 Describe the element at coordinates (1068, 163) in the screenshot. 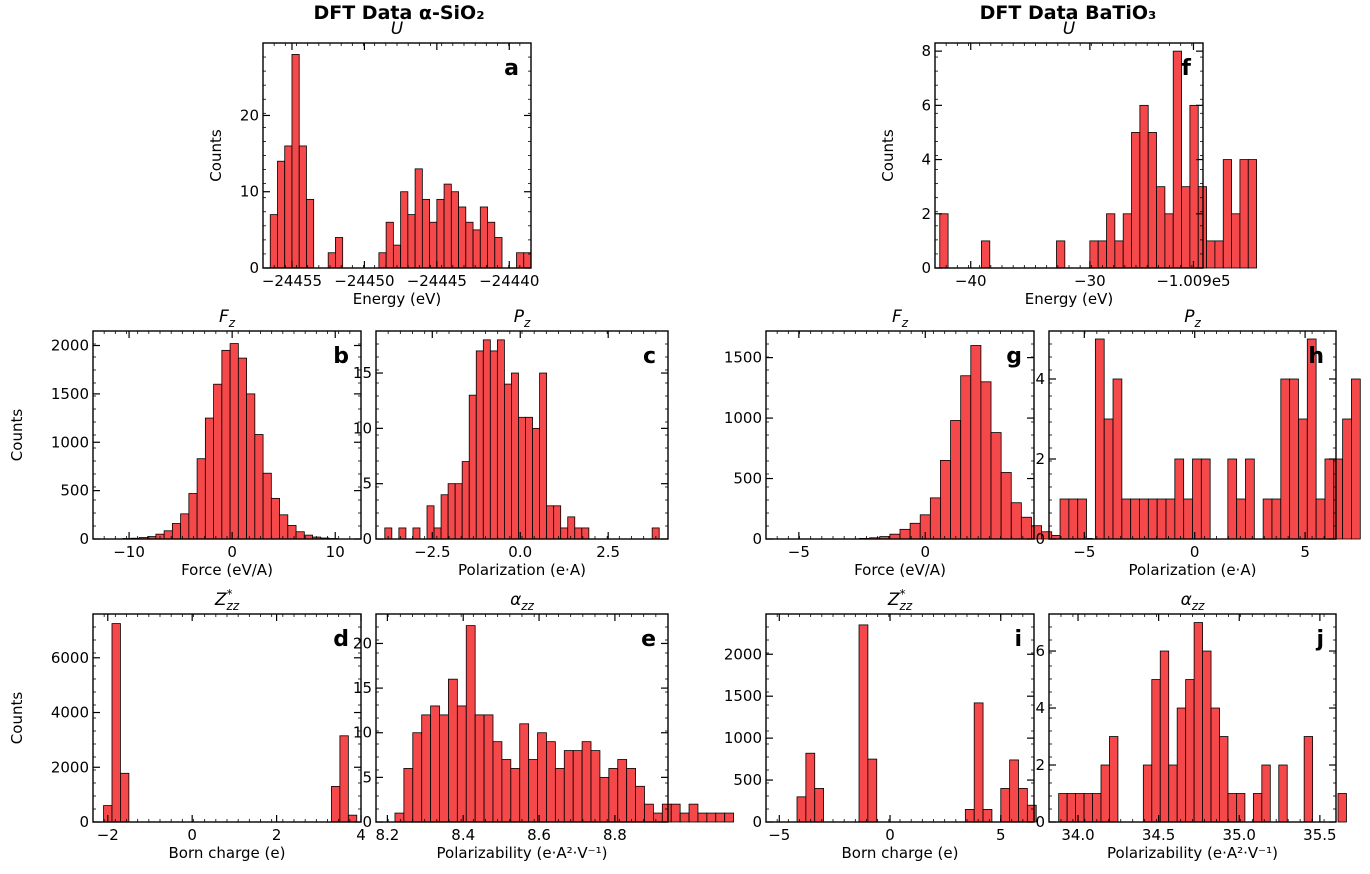

I see `histogram-panel-f: −40 −30 −1.009e5 0 2 4 6 8 Energy (eV) Counts Uf` at that location.